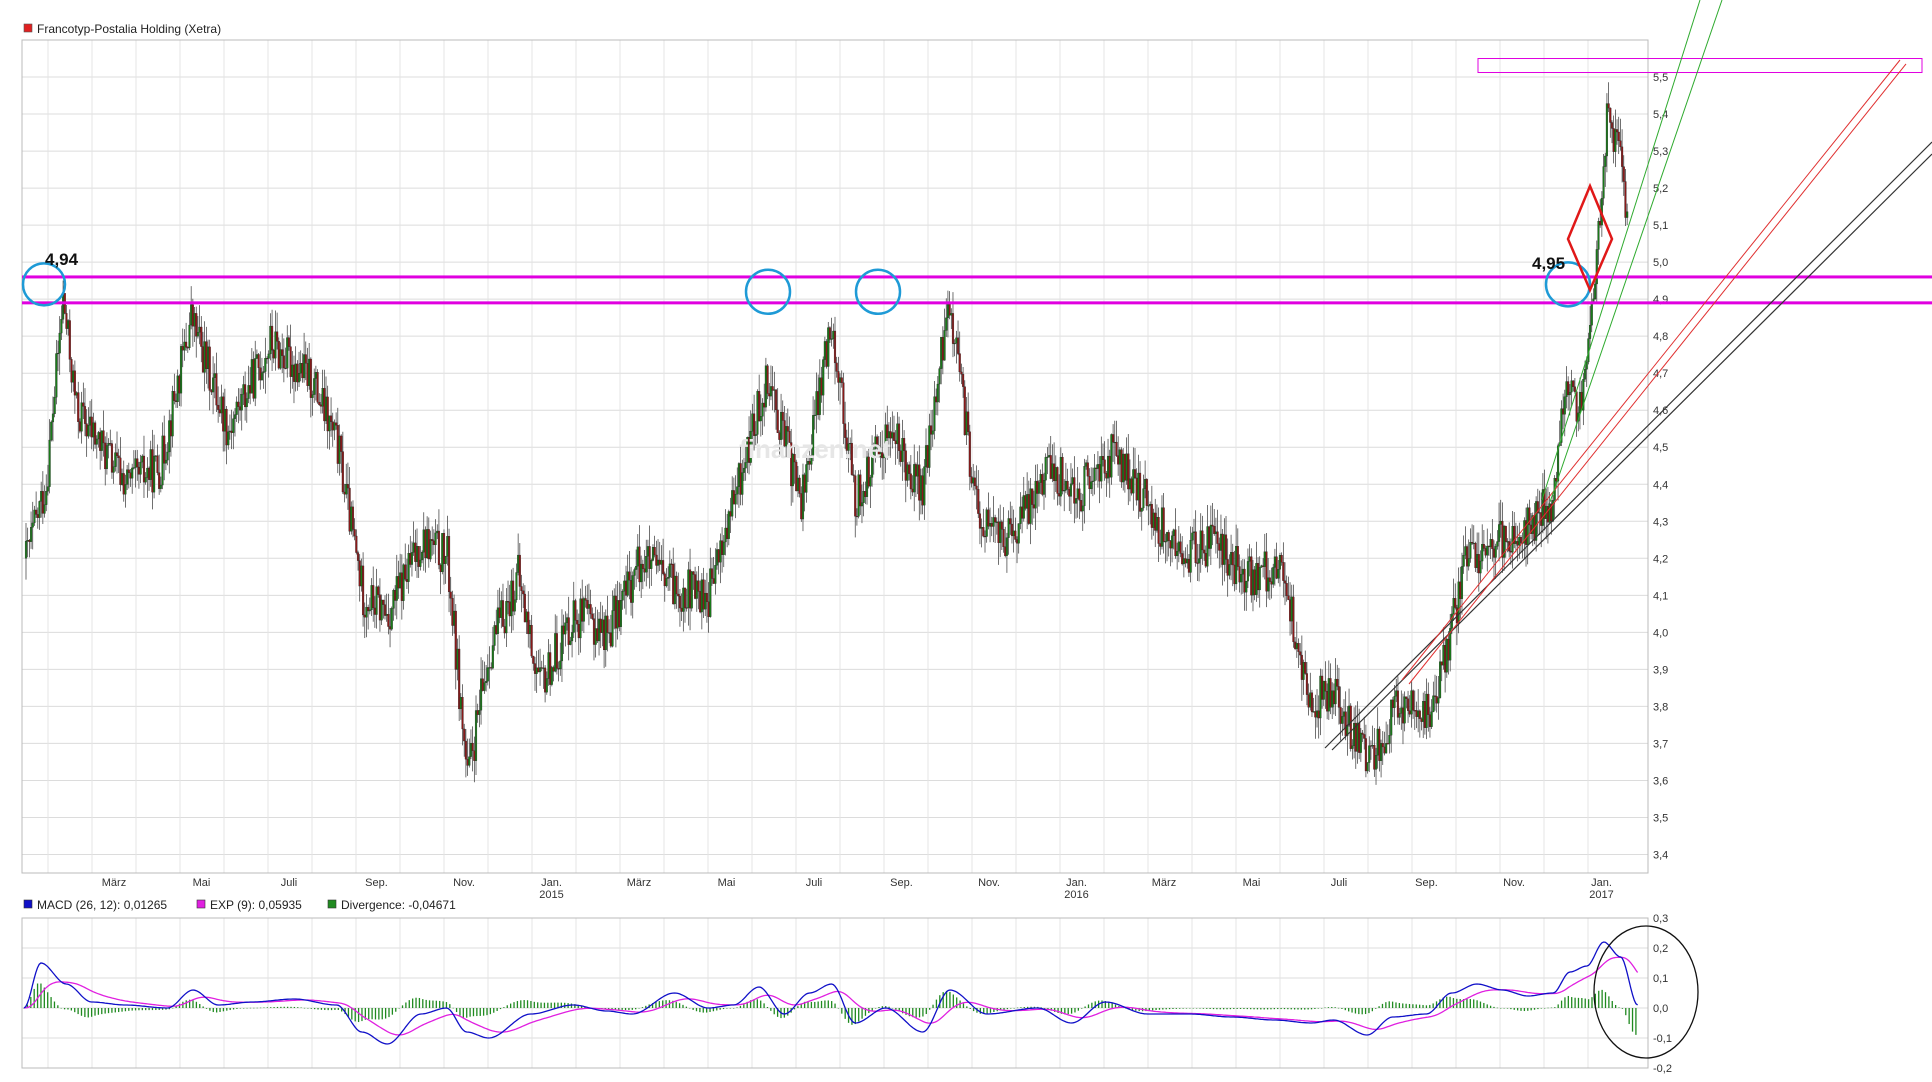 This screenshot has width=1932, height=1082. What do you see at coordinates (1548, 263) in the screenshot?
I see `high-label-right: 4,95` at bounding box center [1548, 263].